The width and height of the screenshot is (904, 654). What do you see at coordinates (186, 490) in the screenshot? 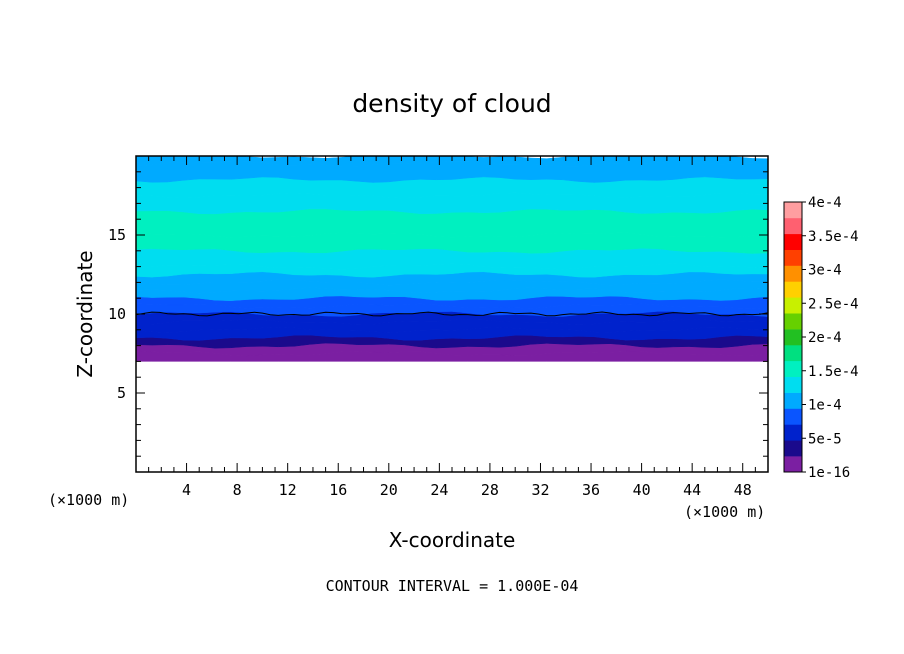
I see `x-tick-label: 4` at bounding box center [186, 490].